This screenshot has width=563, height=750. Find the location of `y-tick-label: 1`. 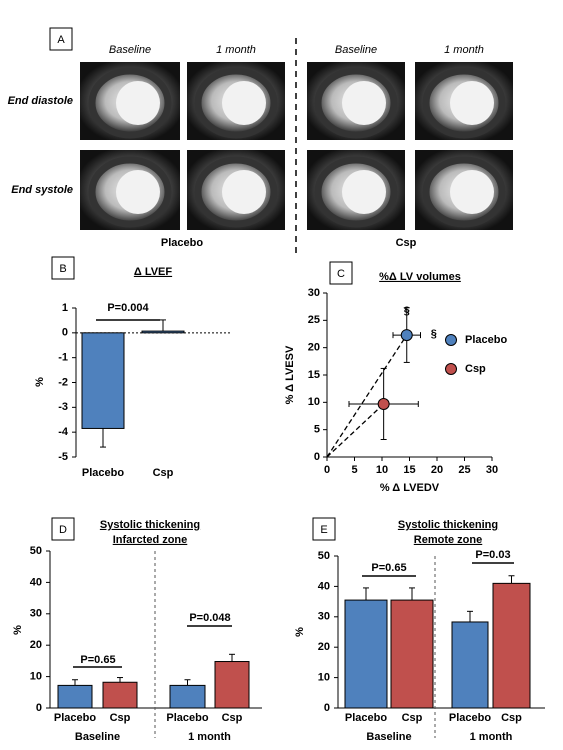

y-tick-label: 1 is located at coordinates (65, 308).